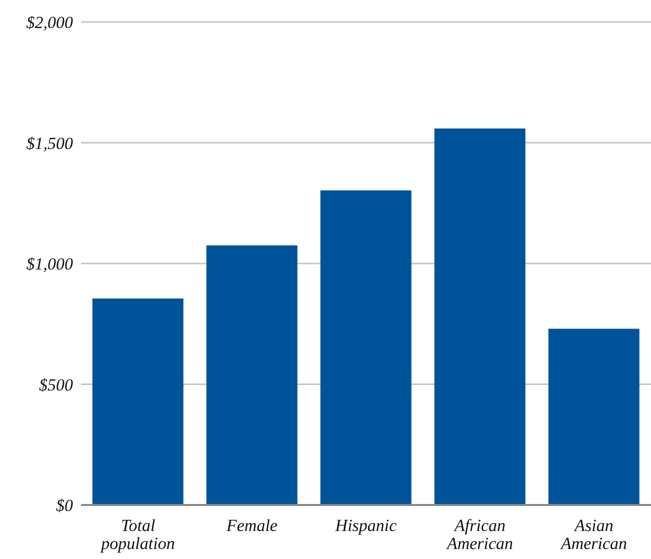 This screenshot has width=651, height=559. I want to click on x-tick-label: African American, so click(480, 534).